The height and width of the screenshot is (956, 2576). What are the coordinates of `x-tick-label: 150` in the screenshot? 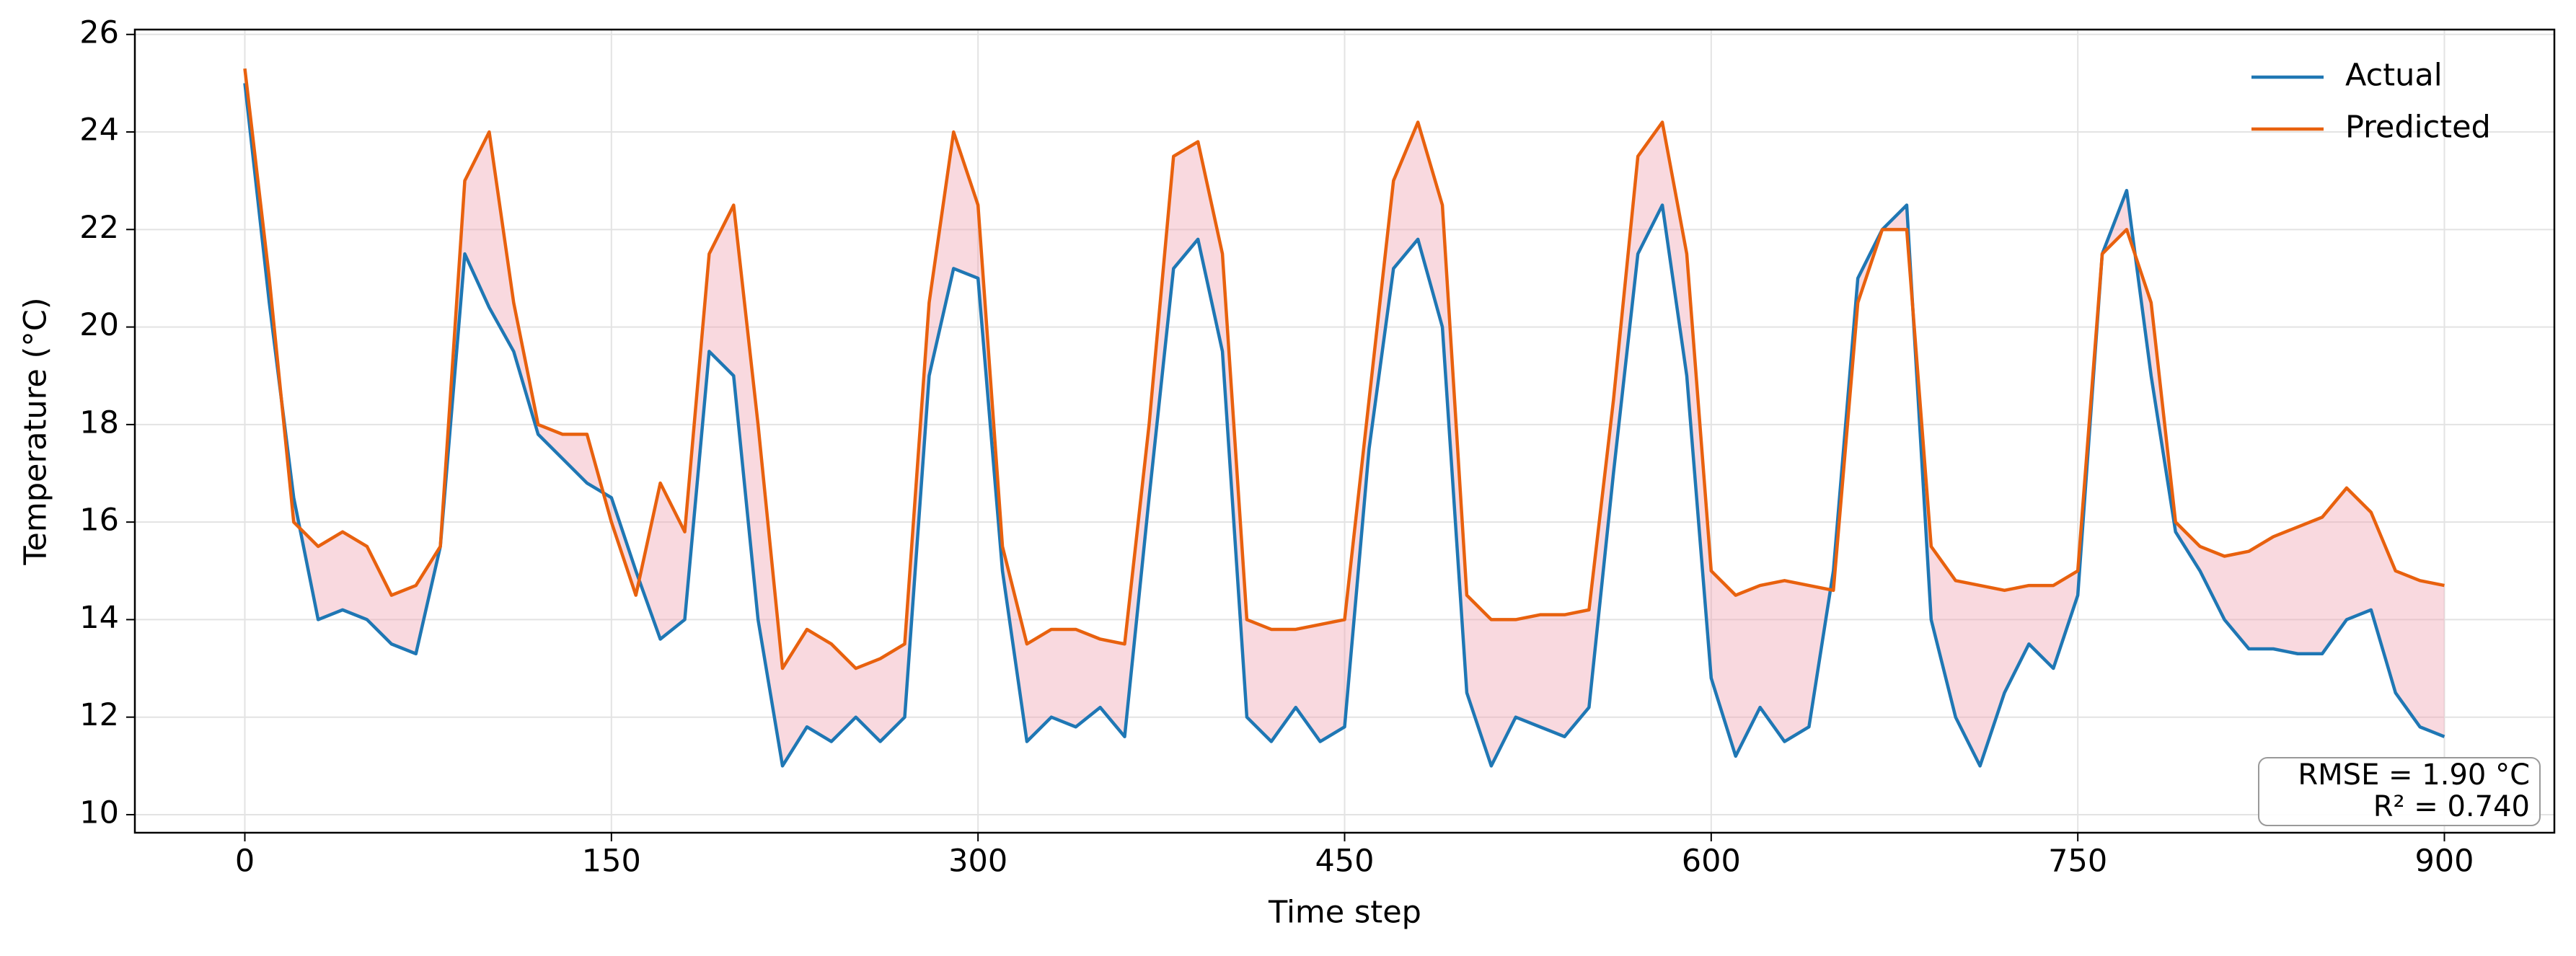 It's located at (611, 862).